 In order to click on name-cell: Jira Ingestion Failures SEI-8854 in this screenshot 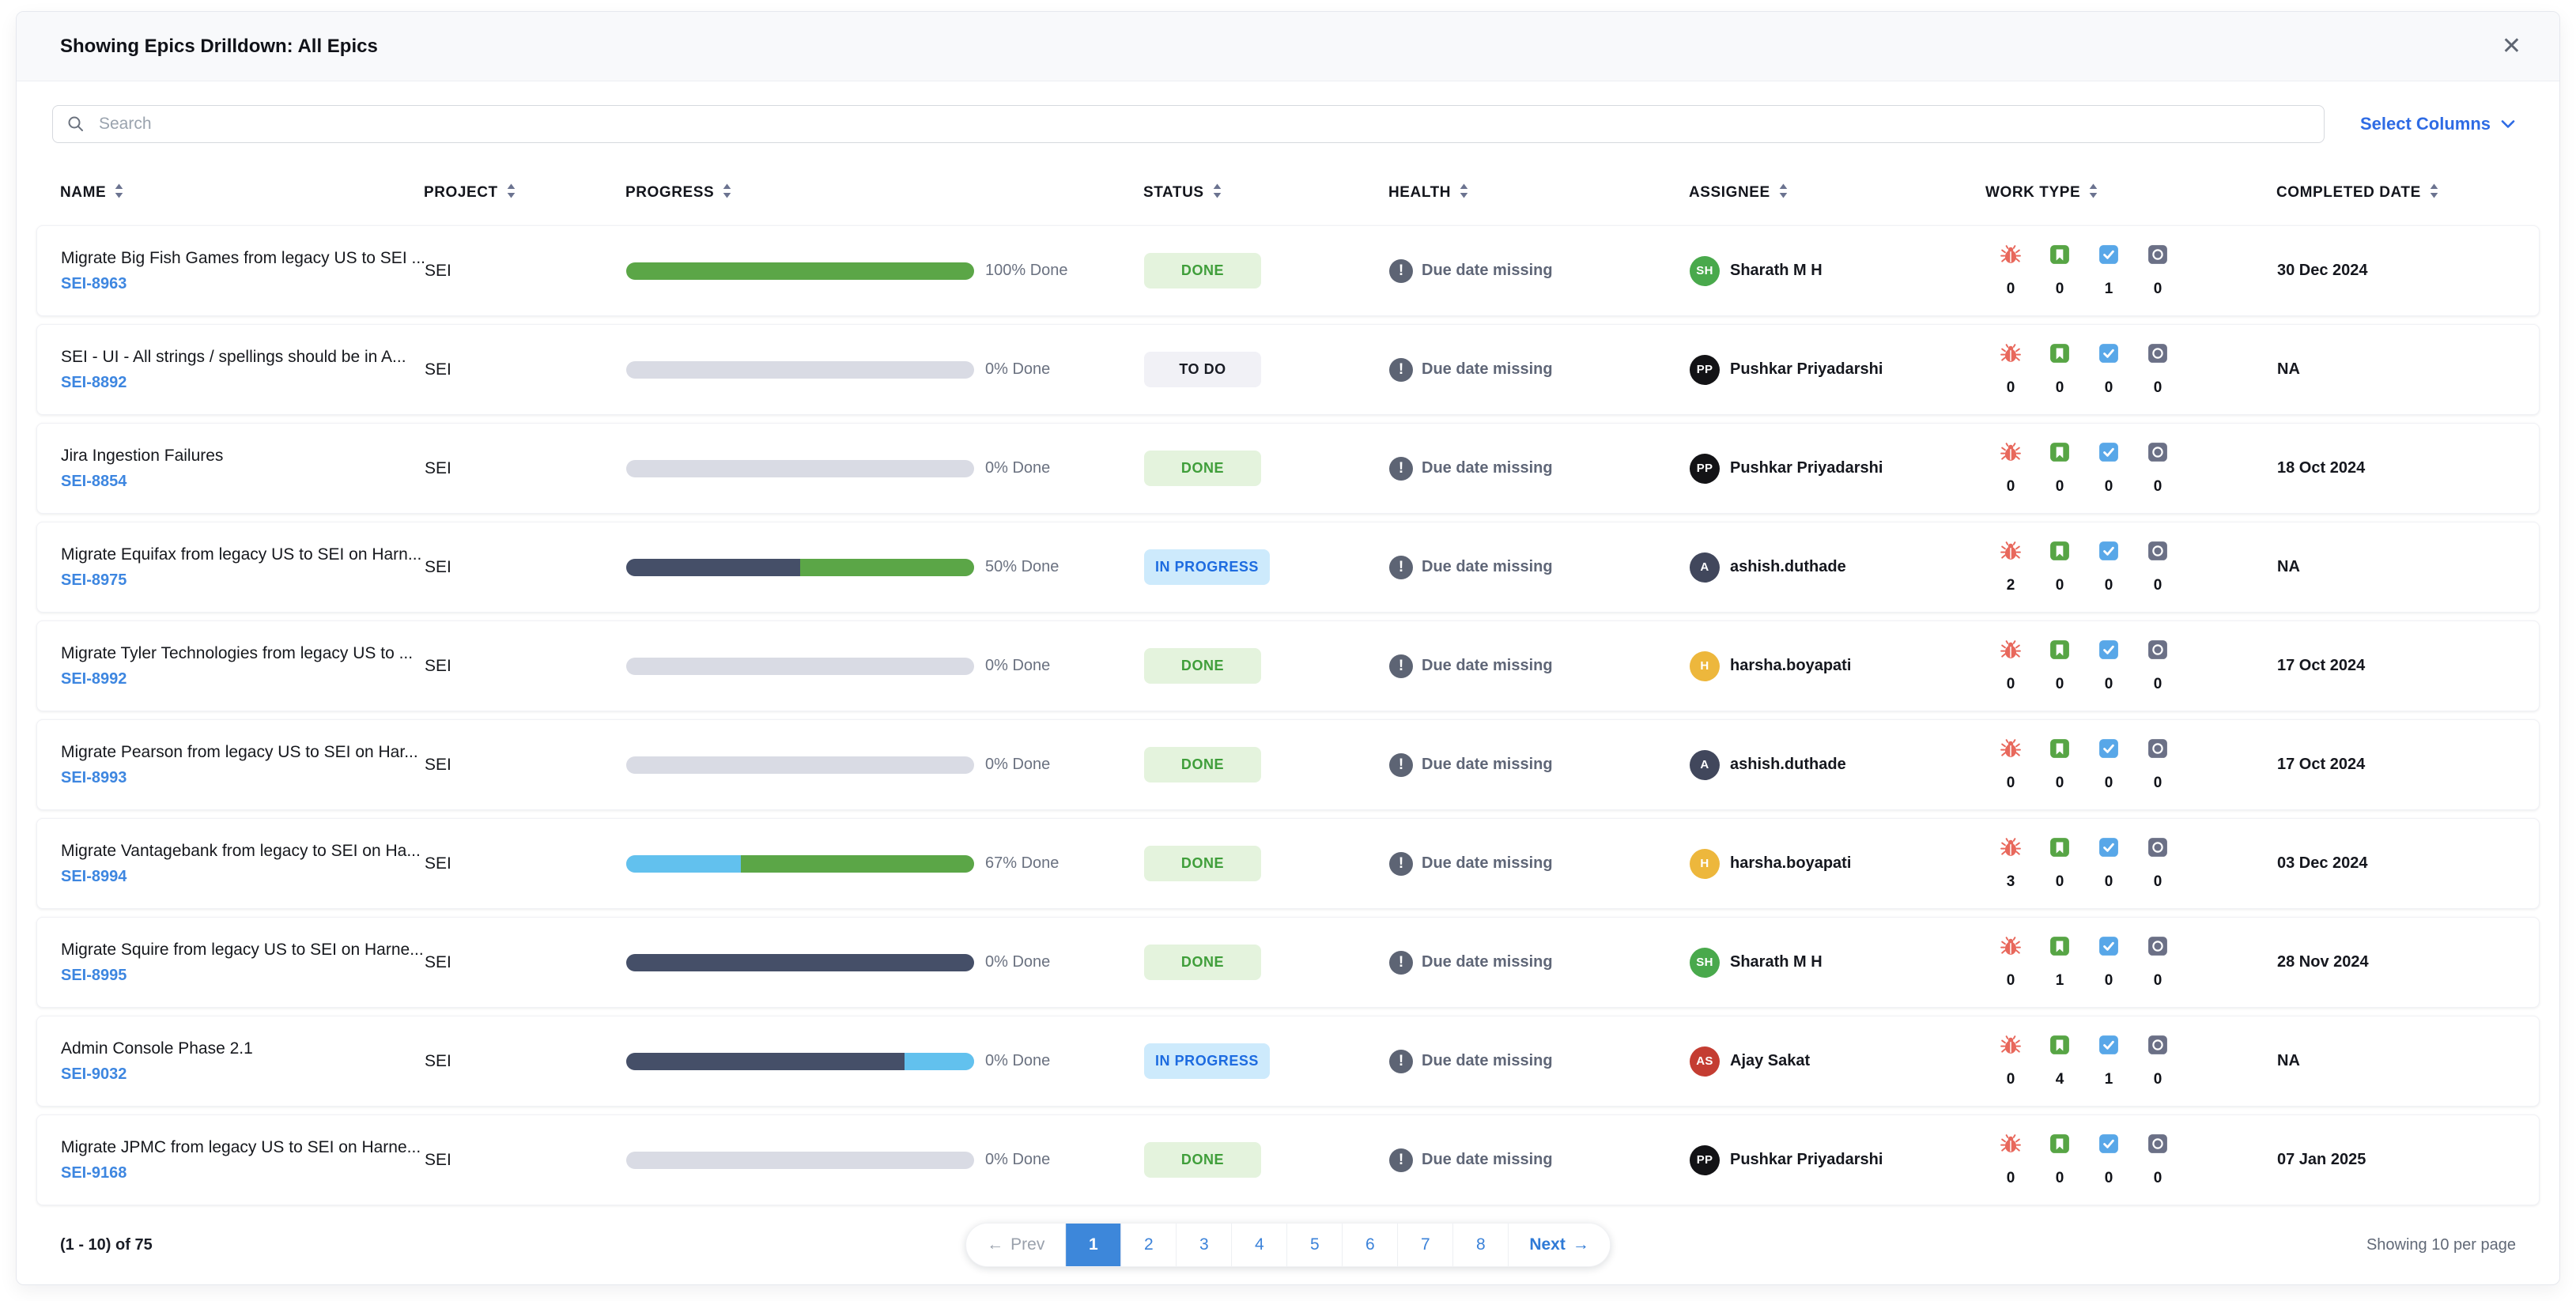, I will do `click(243, 469)`.